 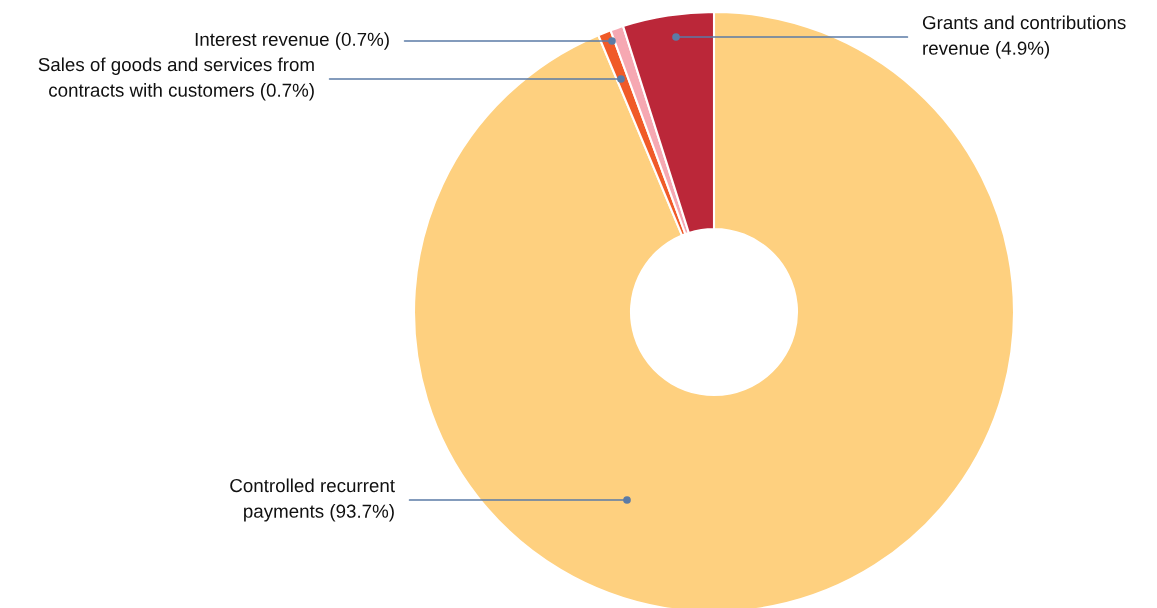 I want to click on slice-label: Grants and contributions revenue (4.9%), so click(x=1024, y=37).